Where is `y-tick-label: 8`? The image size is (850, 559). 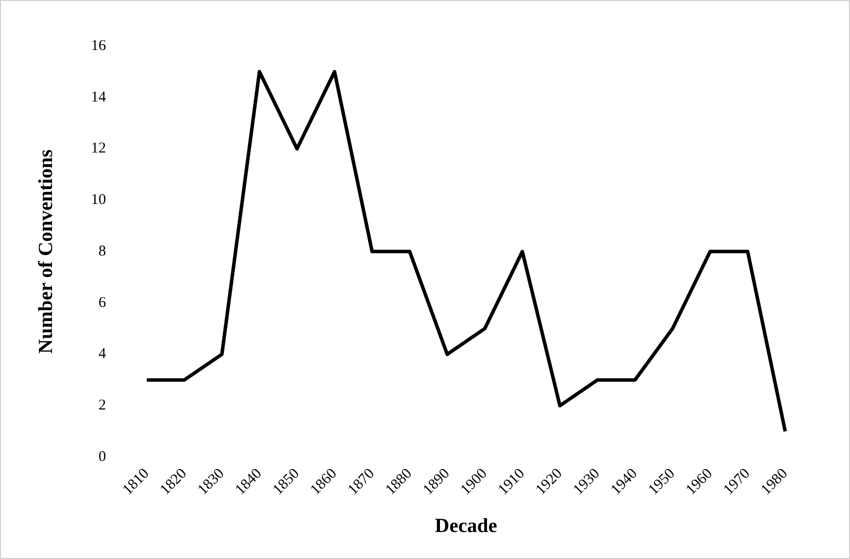
y-tick-label: 8 is located at coordinates (102, 251).